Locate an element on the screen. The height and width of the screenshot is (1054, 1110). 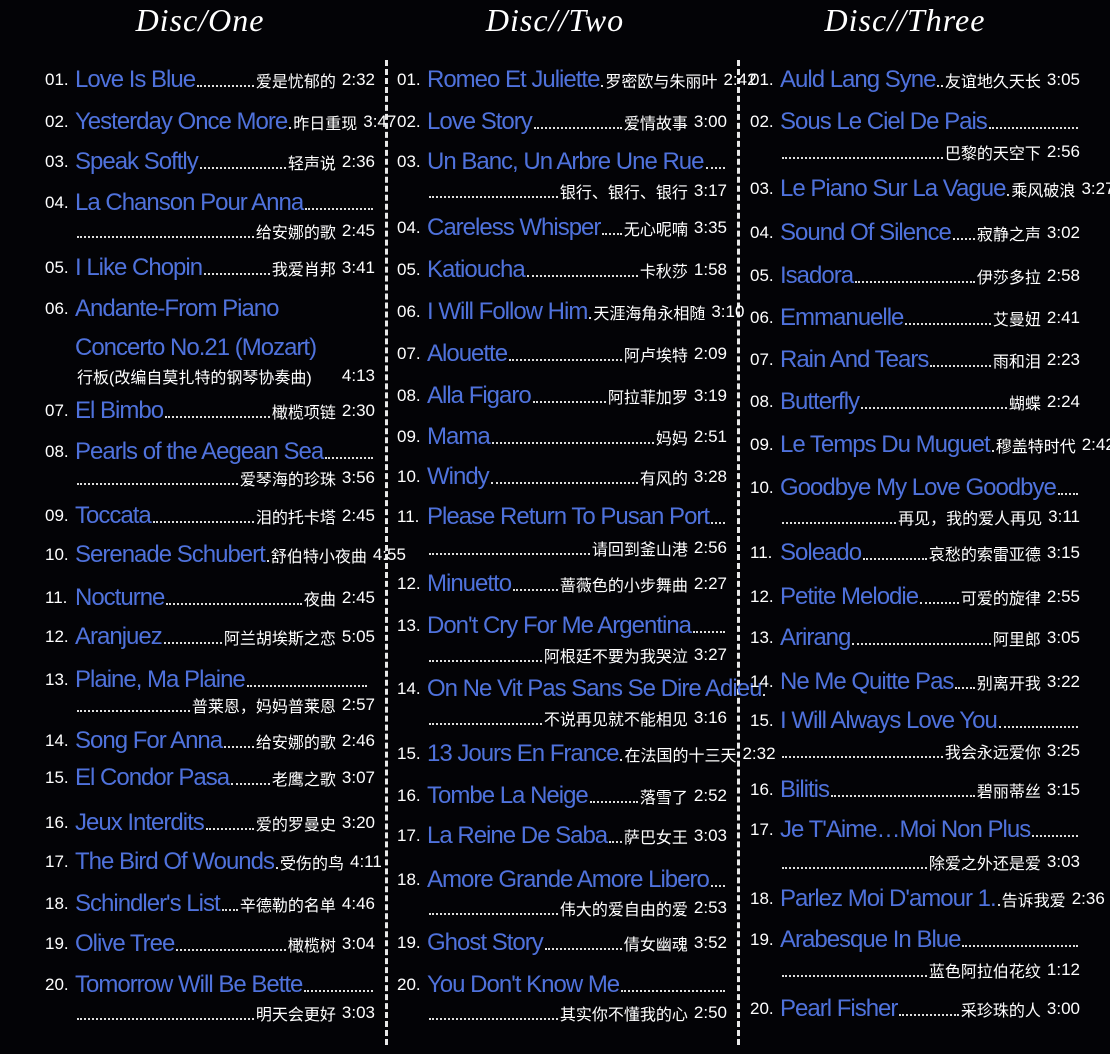
track-title: Jeux Interdits is located at coordinates (140, 822).